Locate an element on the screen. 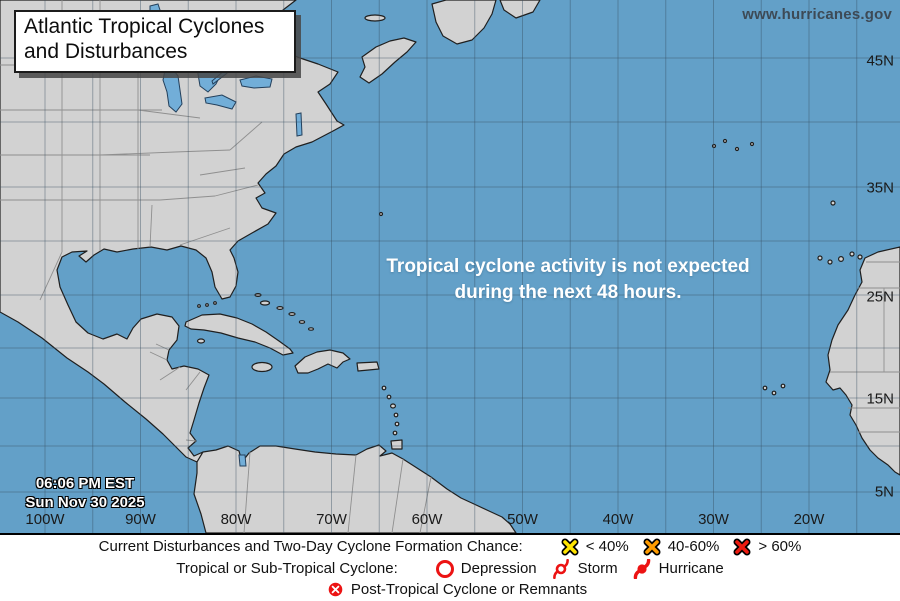 This screenshot has height=601, width=900. legend-item-depression: Depression is located at coordinates (486, 568).